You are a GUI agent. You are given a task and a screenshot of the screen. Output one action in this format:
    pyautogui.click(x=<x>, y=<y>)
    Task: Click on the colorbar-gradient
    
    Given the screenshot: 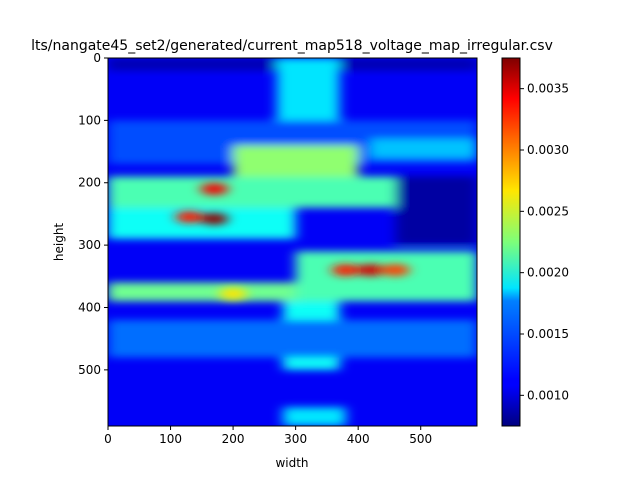 What is the action you would take?
    pyautogui.click(x=511, y=242)
    